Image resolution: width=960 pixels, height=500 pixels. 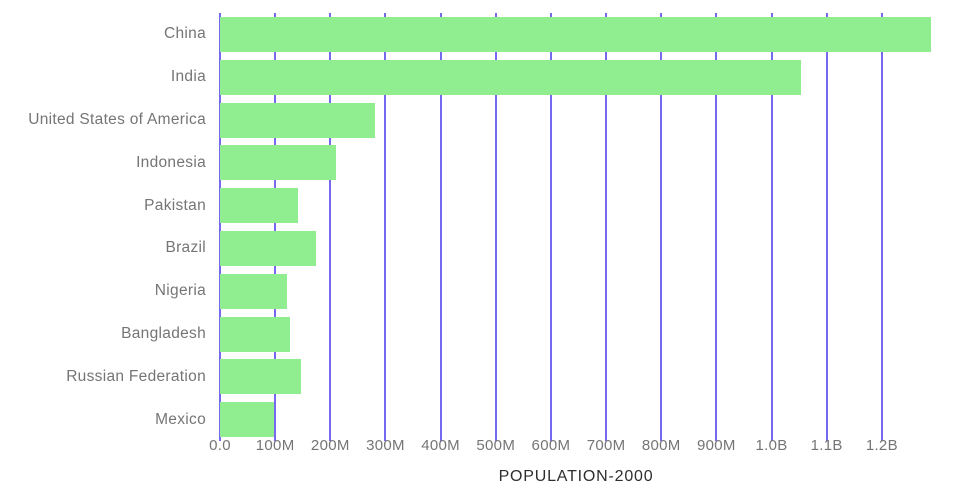 I want to click on gridline-500m, so click(x=495, y=227).